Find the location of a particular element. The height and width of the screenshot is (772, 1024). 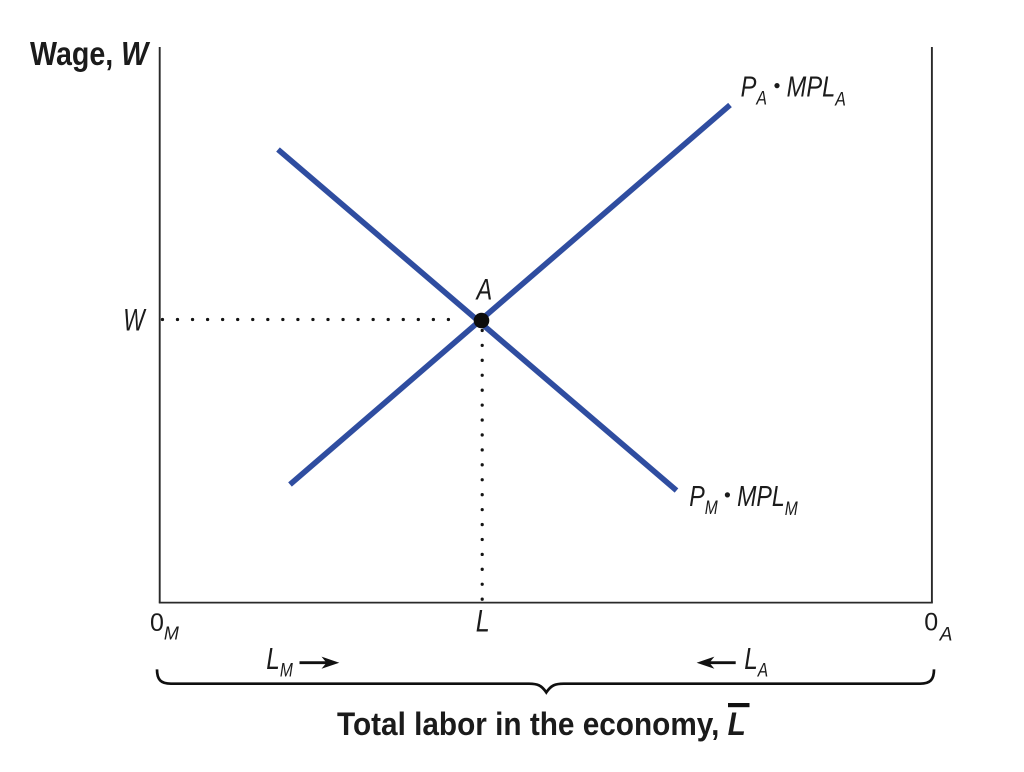

svg-text: A is located at coordinates (484, 289).